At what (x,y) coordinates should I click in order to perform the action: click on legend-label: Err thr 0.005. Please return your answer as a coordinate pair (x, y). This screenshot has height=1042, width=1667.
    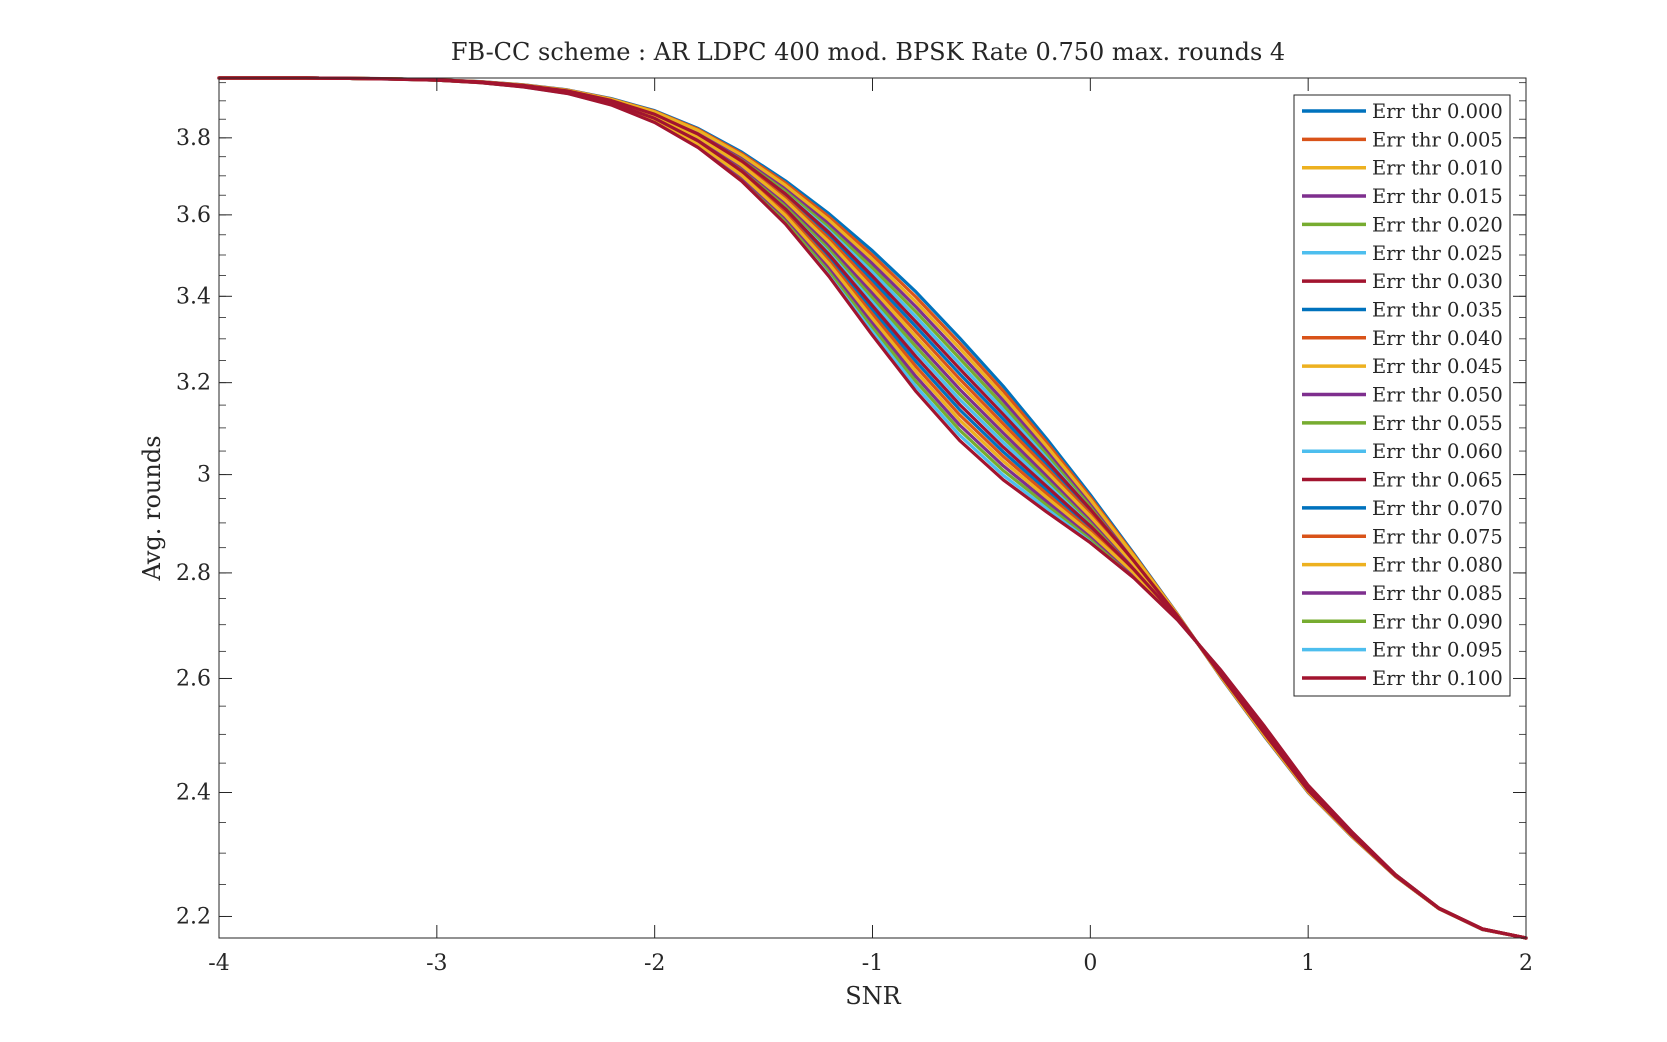
    Looking at the image, I should click on (1437, 139).